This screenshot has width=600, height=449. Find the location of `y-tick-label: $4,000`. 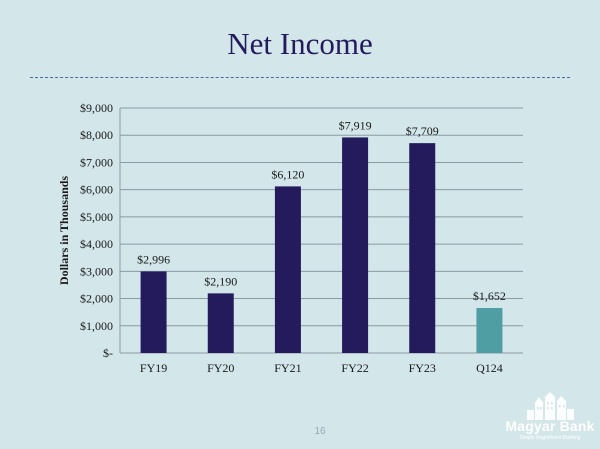

y-tick-label: $4,000 is located at coordinates (96, 244).